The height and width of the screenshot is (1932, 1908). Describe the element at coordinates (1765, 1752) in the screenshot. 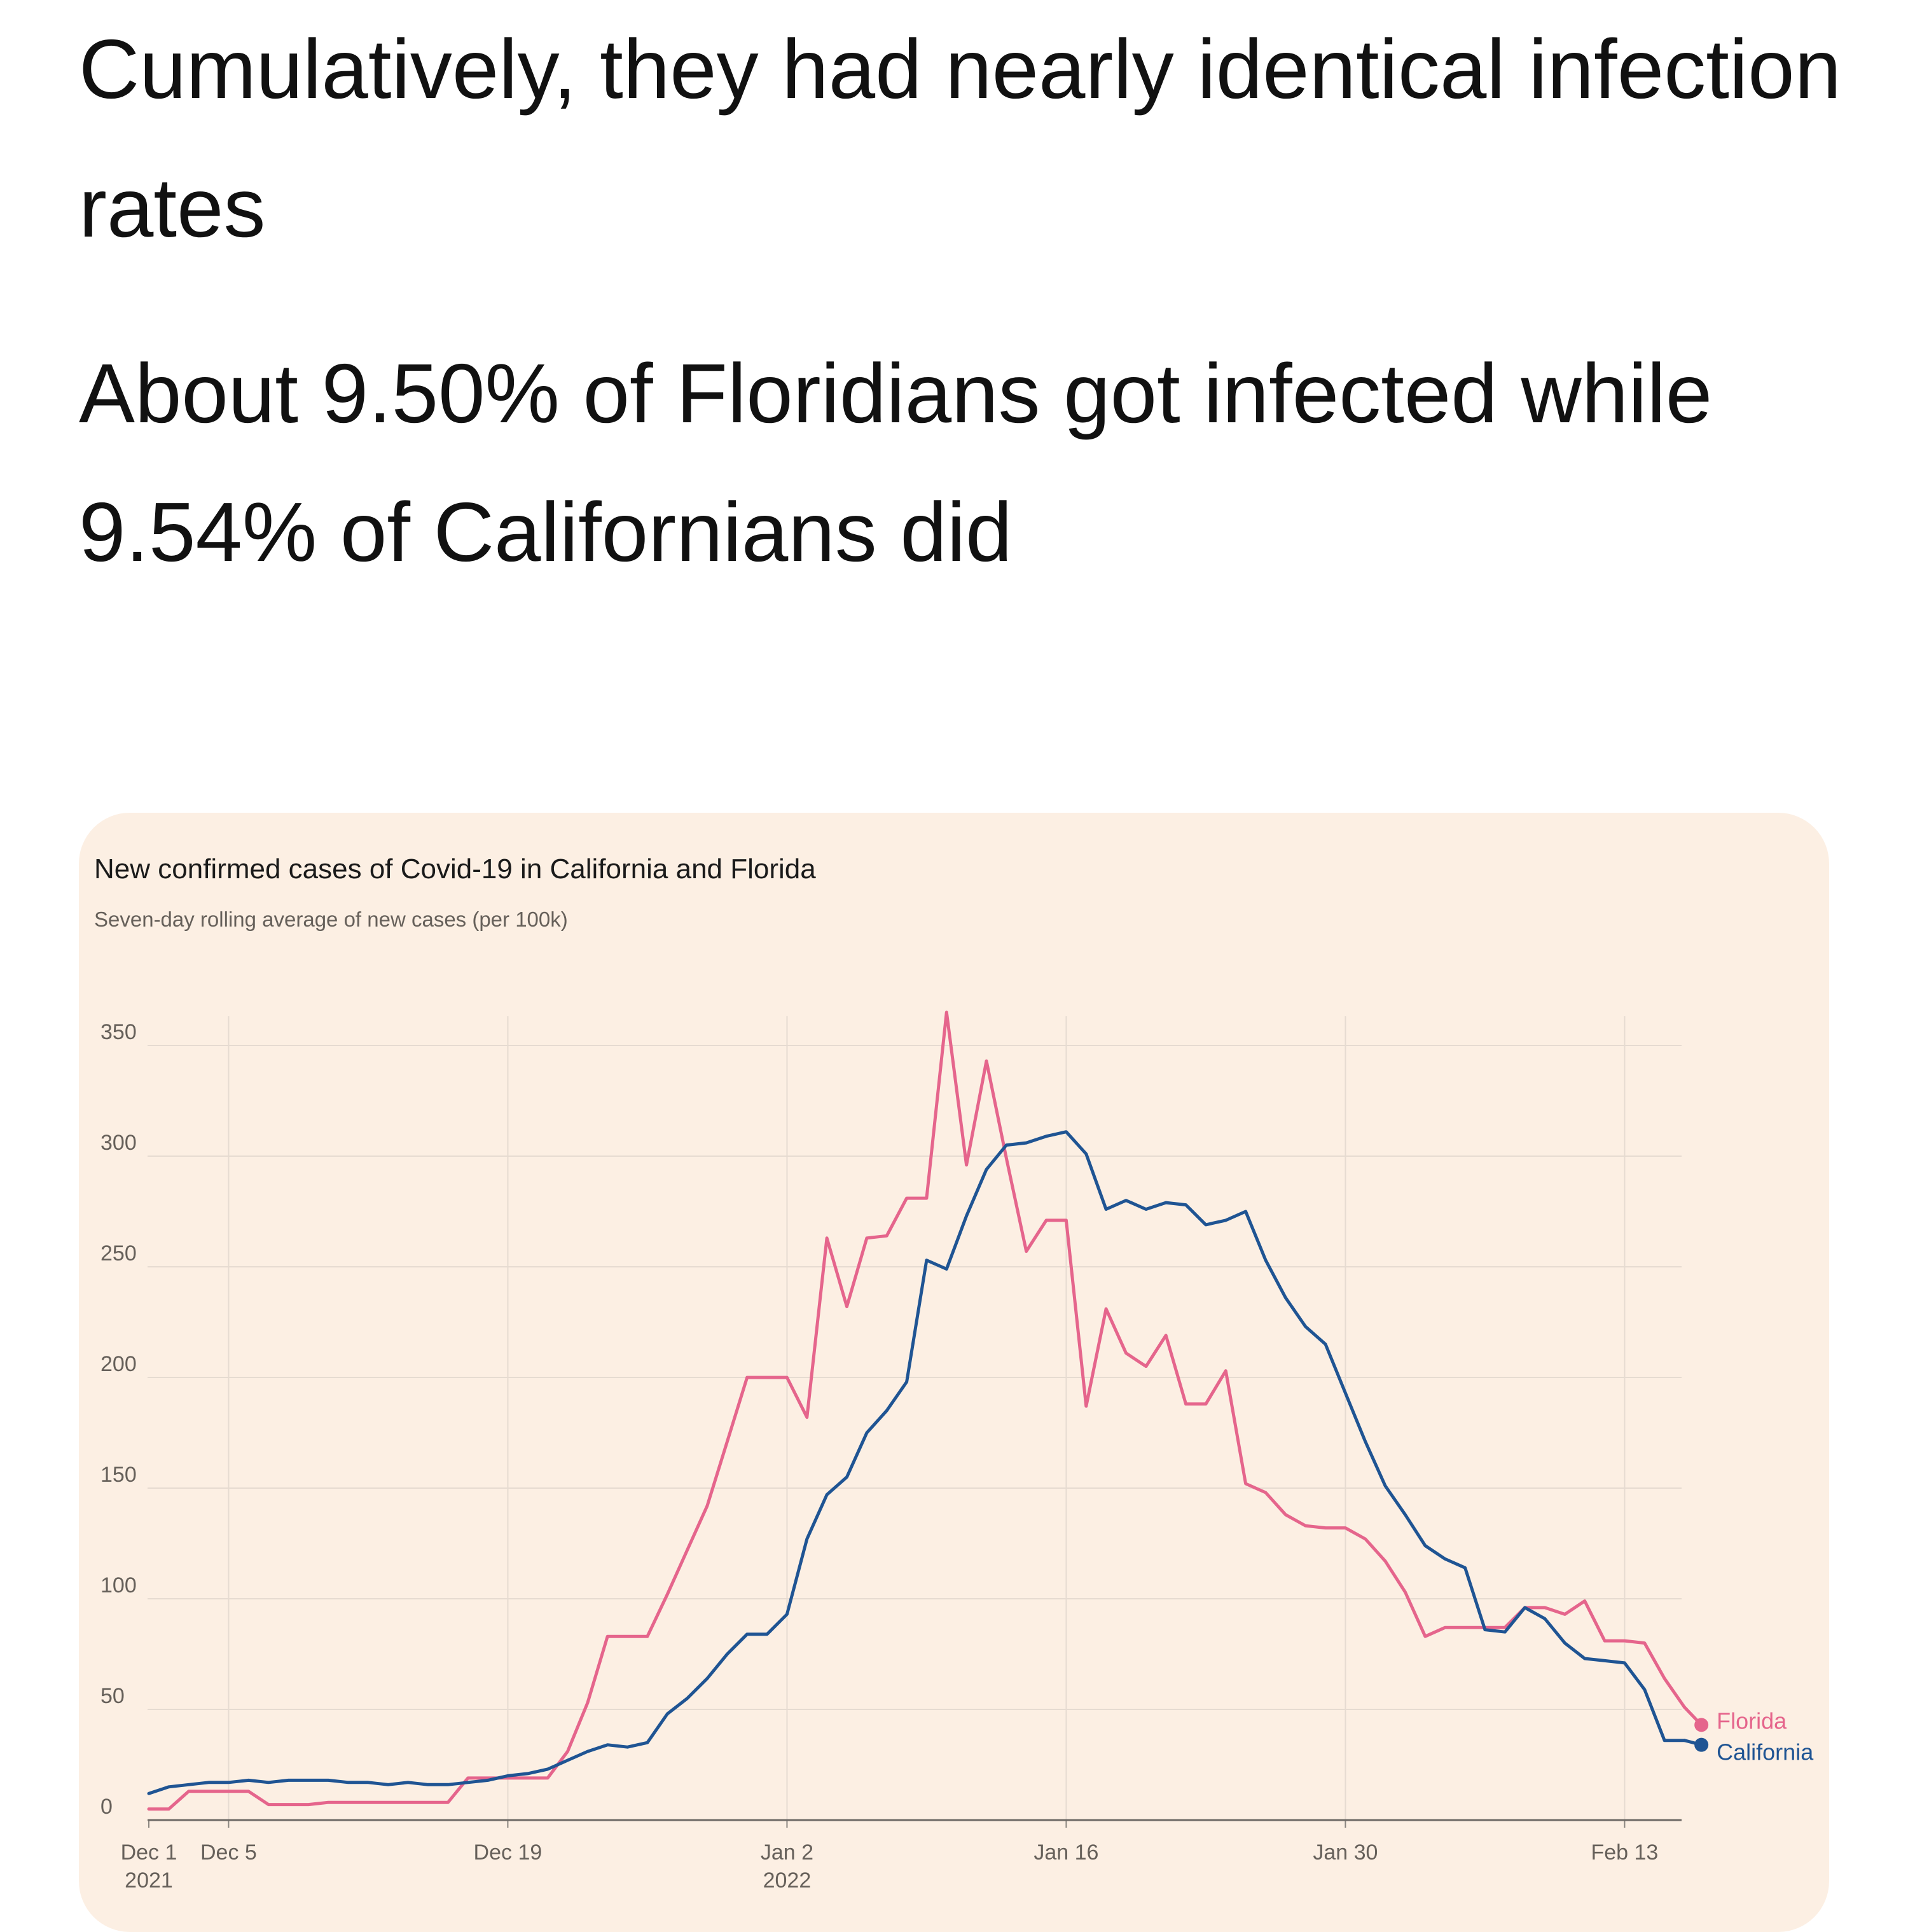

I see `series-label-california: California` at that location.